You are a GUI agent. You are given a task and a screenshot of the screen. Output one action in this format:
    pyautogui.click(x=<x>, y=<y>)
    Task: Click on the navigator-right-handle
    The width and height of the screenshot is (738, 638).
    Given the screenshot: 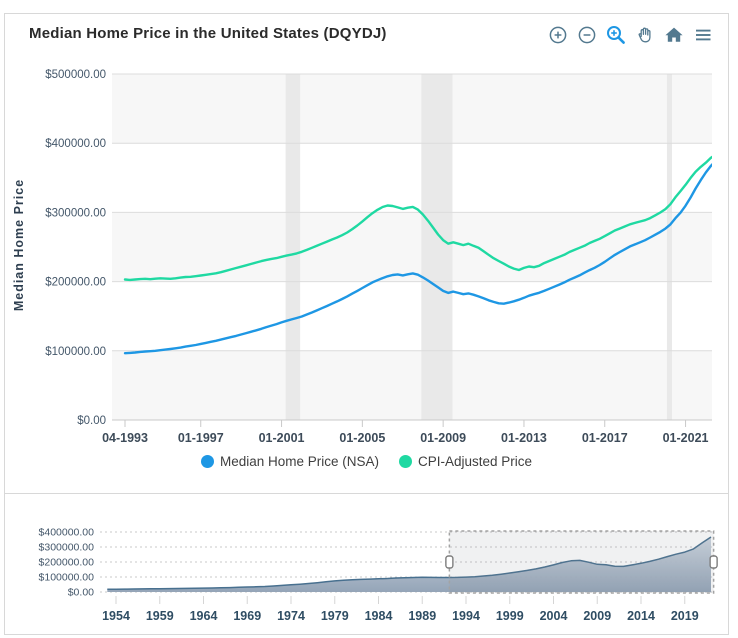 What is the action you would take?
    pyautogui.click(x=713, y=562)
    